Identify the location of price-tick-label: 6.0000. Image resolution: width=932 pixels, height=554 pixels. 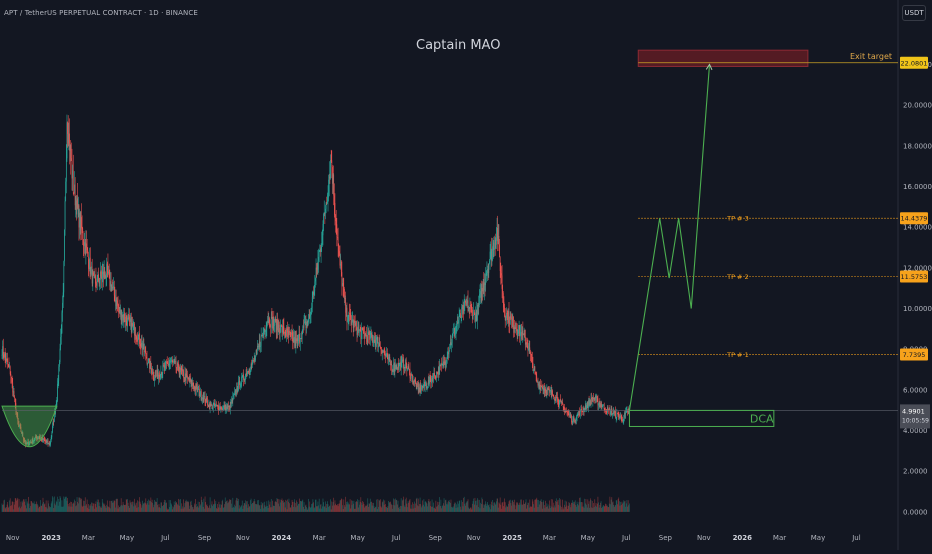
(915, 390).